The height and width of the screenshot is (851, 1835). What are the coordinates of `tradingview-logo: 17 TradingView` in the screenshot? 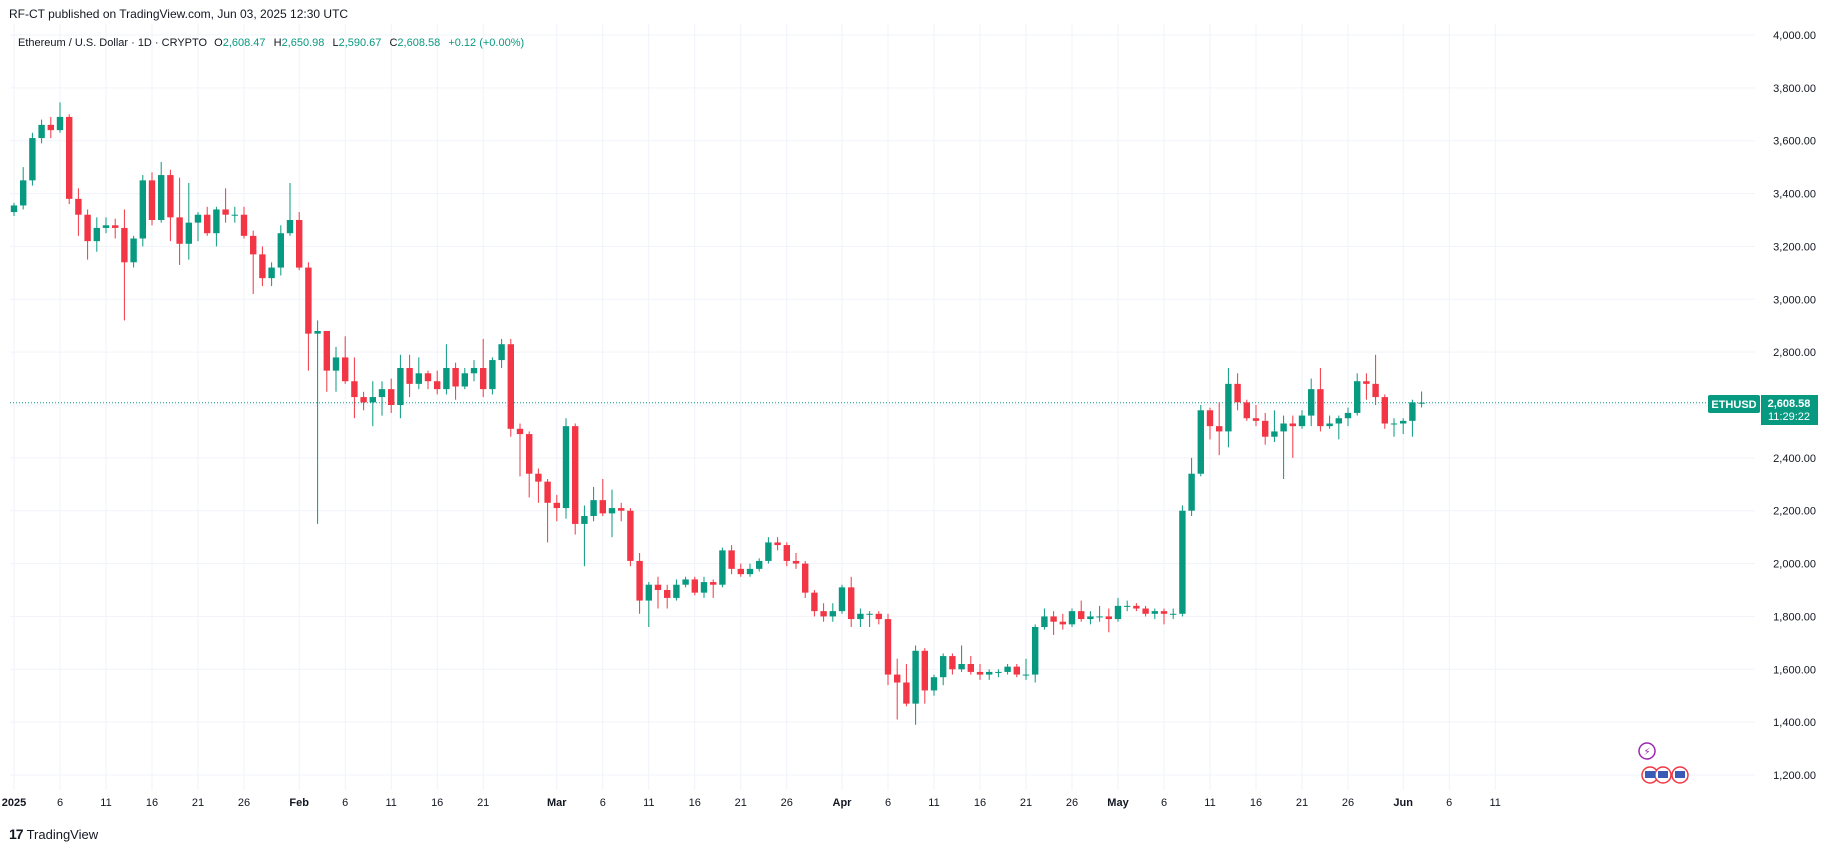 It's located at (53, 834).